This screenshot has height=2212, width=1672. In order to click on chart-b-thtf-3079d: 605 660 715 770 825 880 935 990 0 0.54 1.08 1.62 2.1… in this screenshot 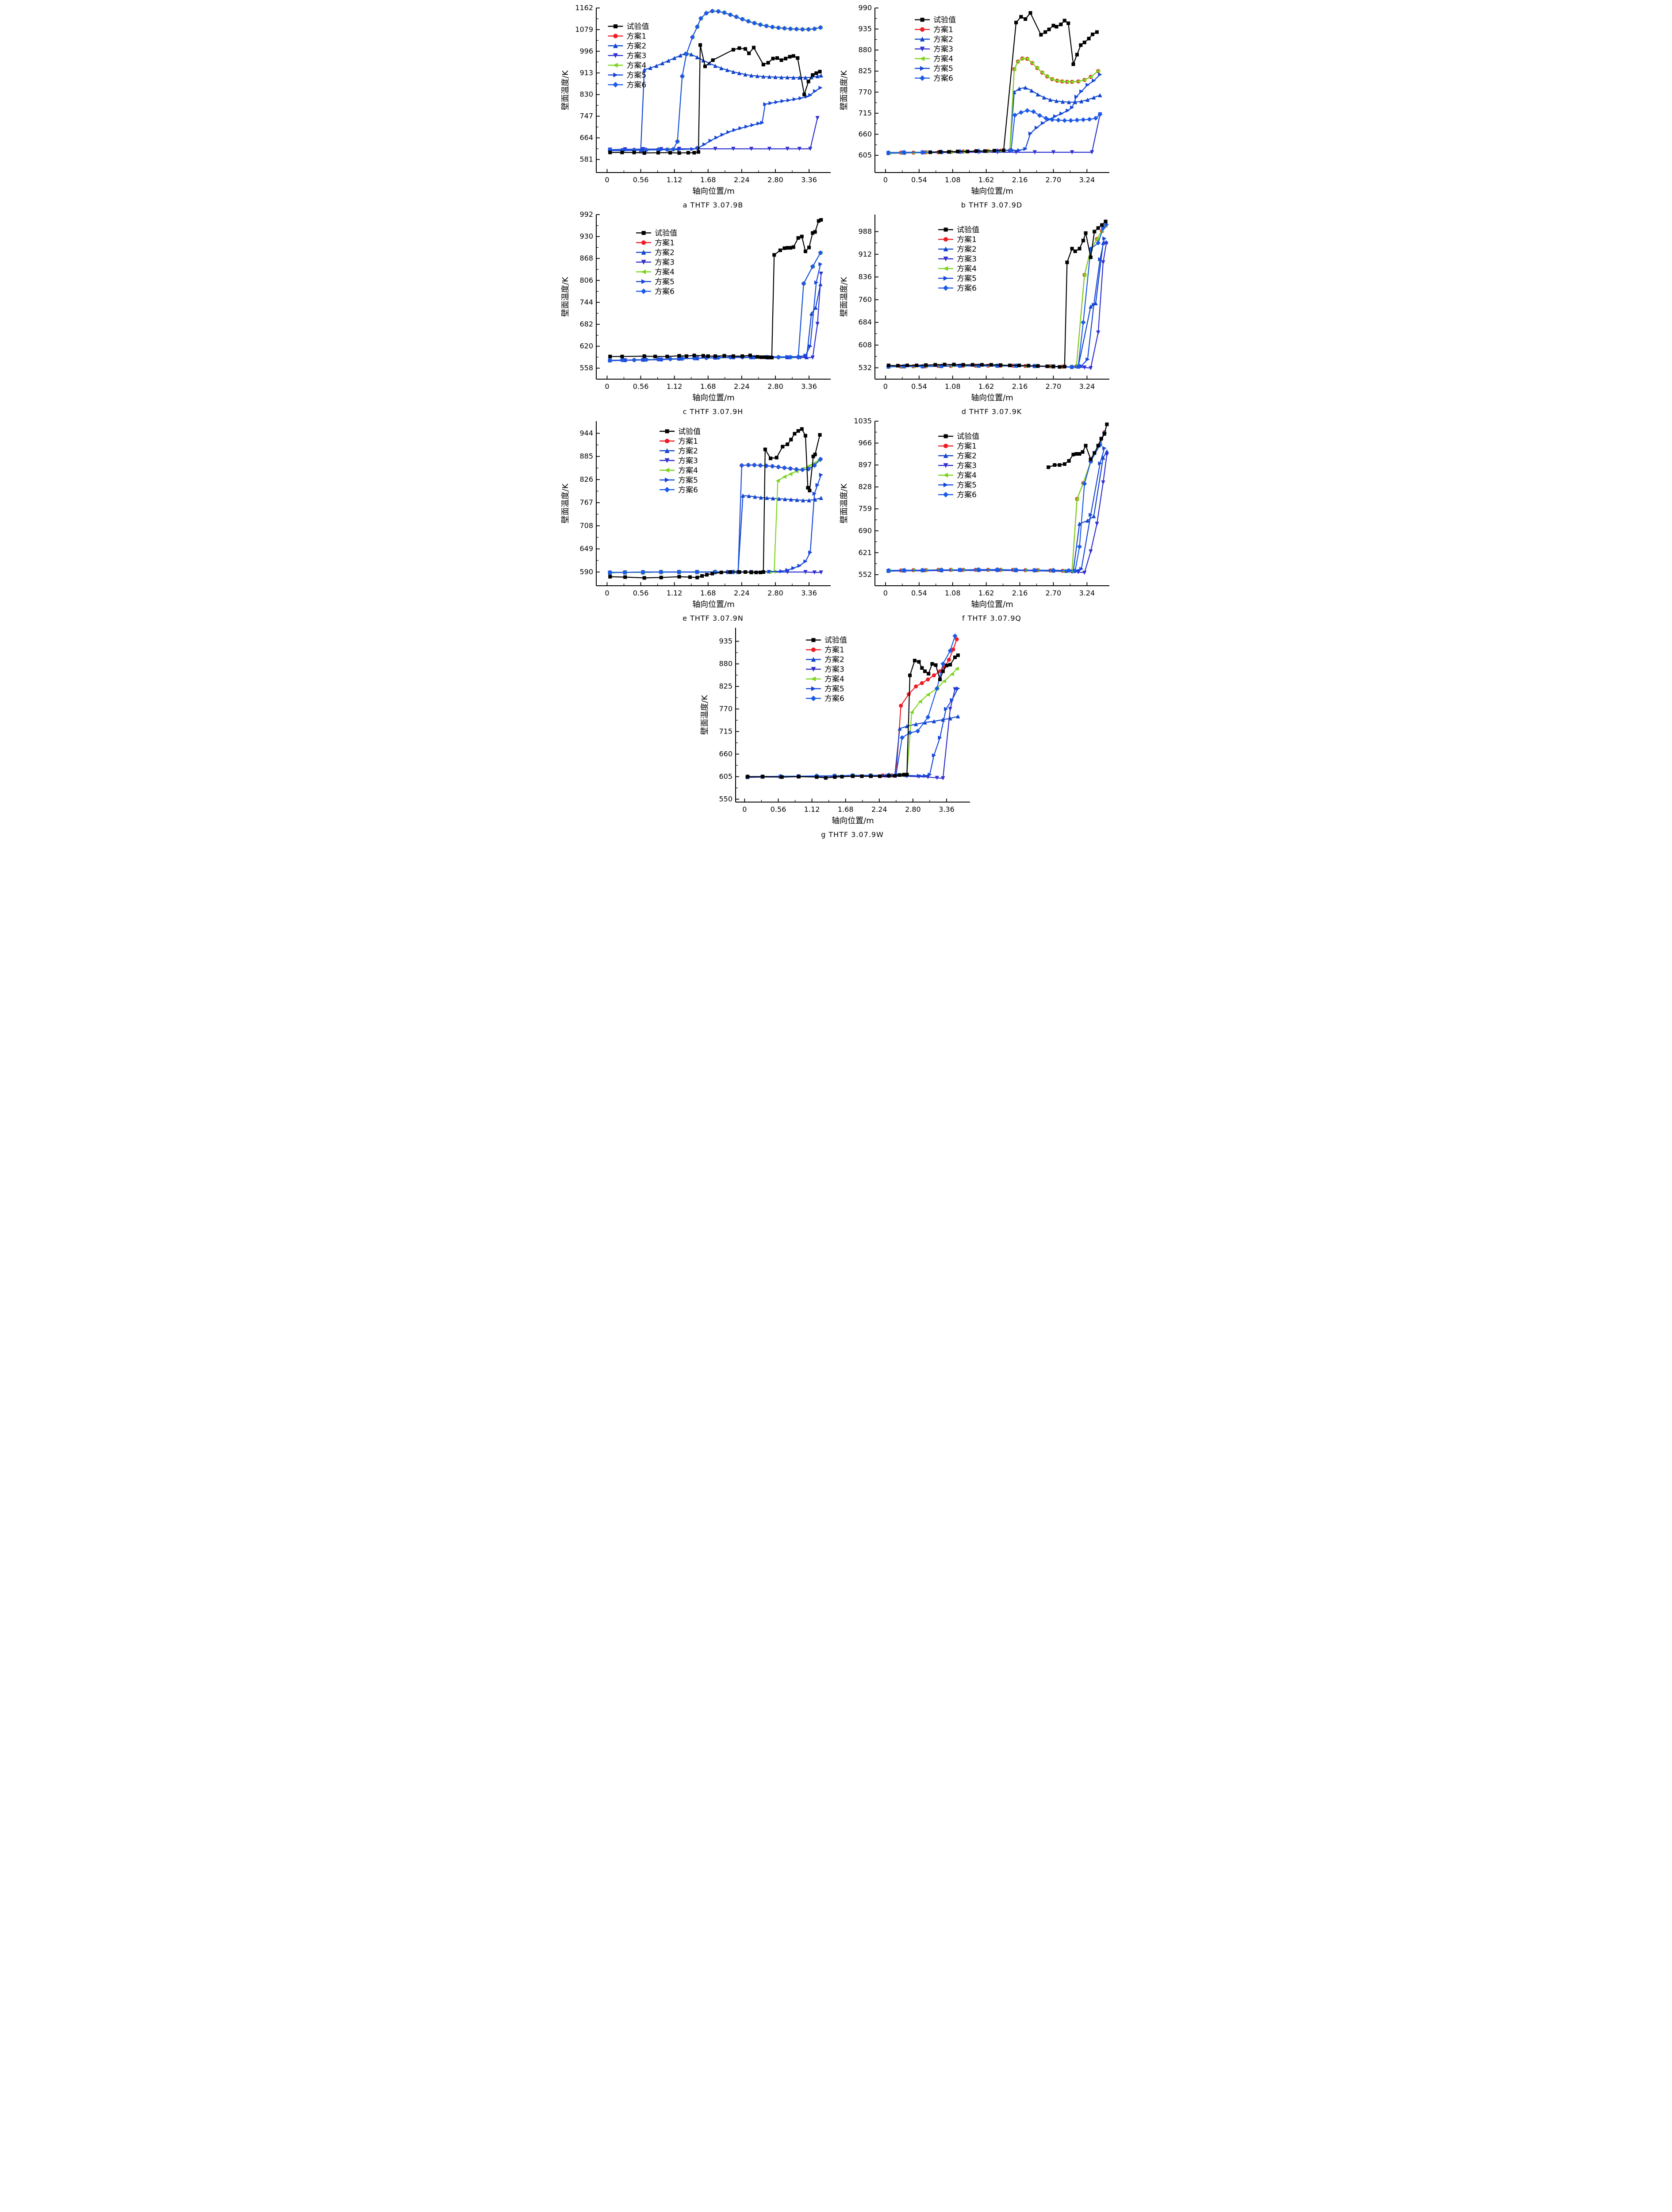, I will do `click(975, 106)`.